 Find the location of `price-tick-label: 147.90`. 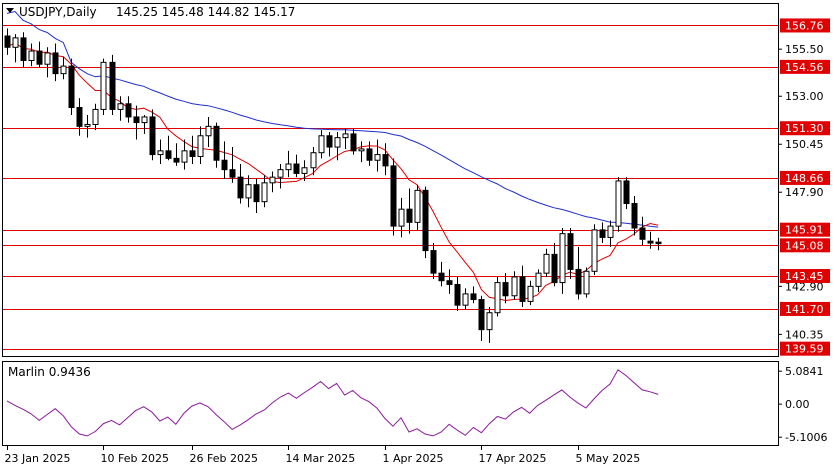

price-tick-label: 147.90 is located at coordinates (804, 192).